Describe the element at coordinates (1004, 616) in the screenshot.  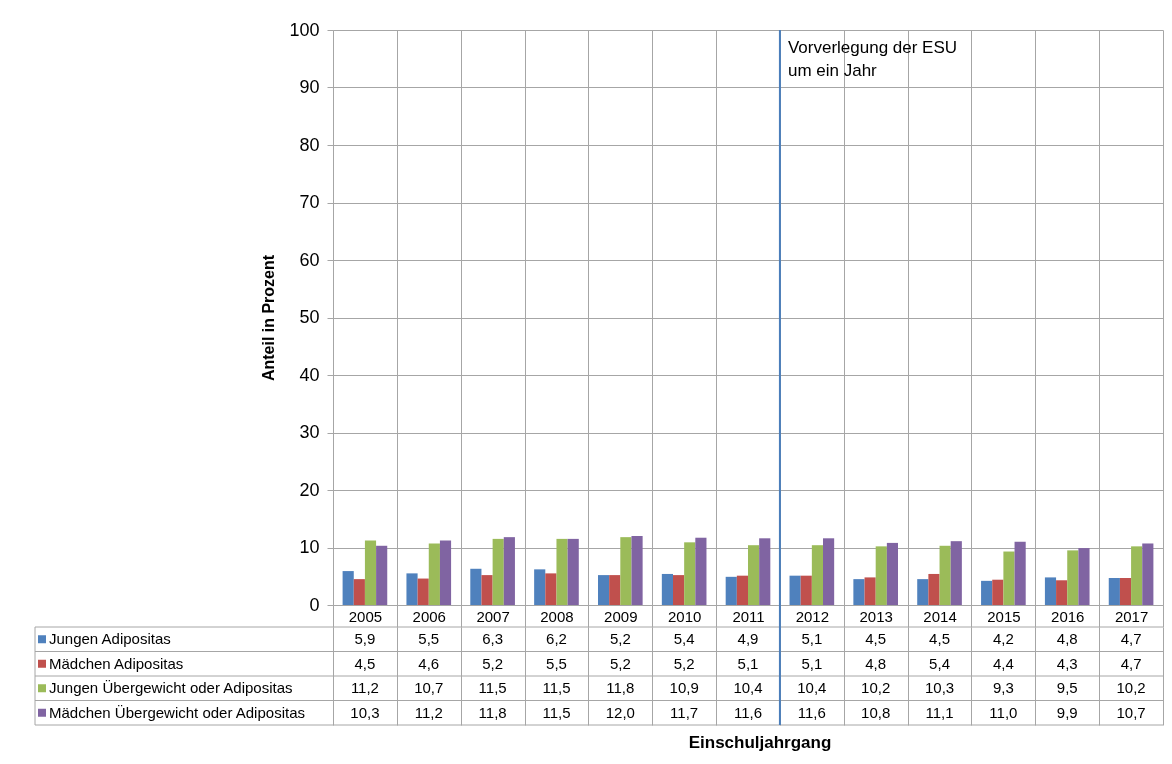
I see `x-tick-label: 2015` at that location.